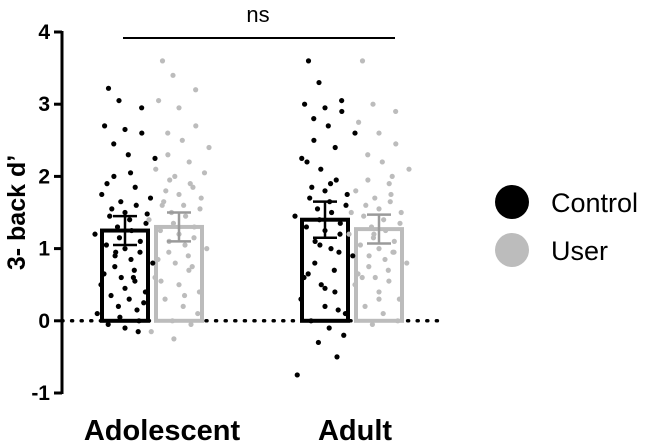 The image size is (650, 448). I want to click on category-label-adolescent: Adolescent, so click(162, 431).